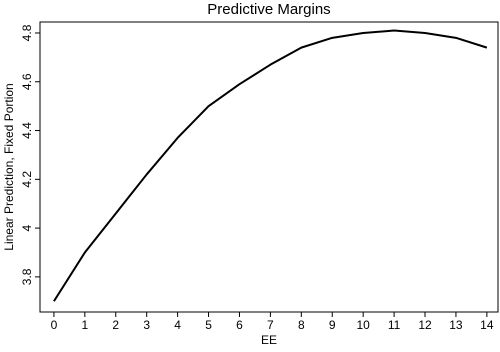  Describe the element at coordinates (177, 325) in the screenshot. I see `x-tick-label: 4` at that location.